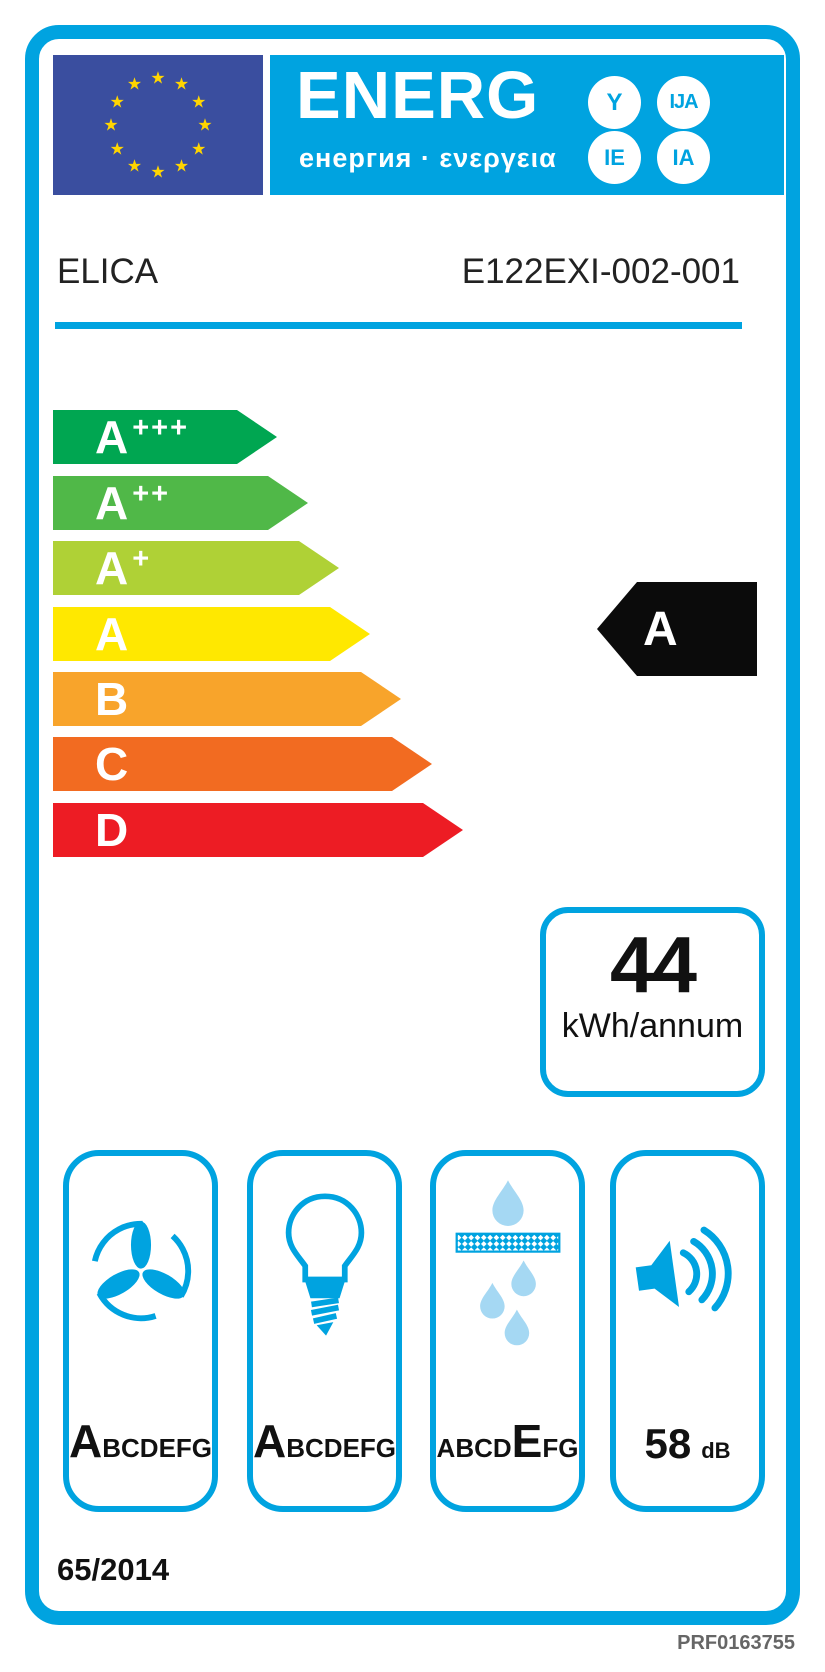  Describe the element at coordinates (687, 1331) in the screenshot. I see `noise-level-box: 58 dB` at that location.